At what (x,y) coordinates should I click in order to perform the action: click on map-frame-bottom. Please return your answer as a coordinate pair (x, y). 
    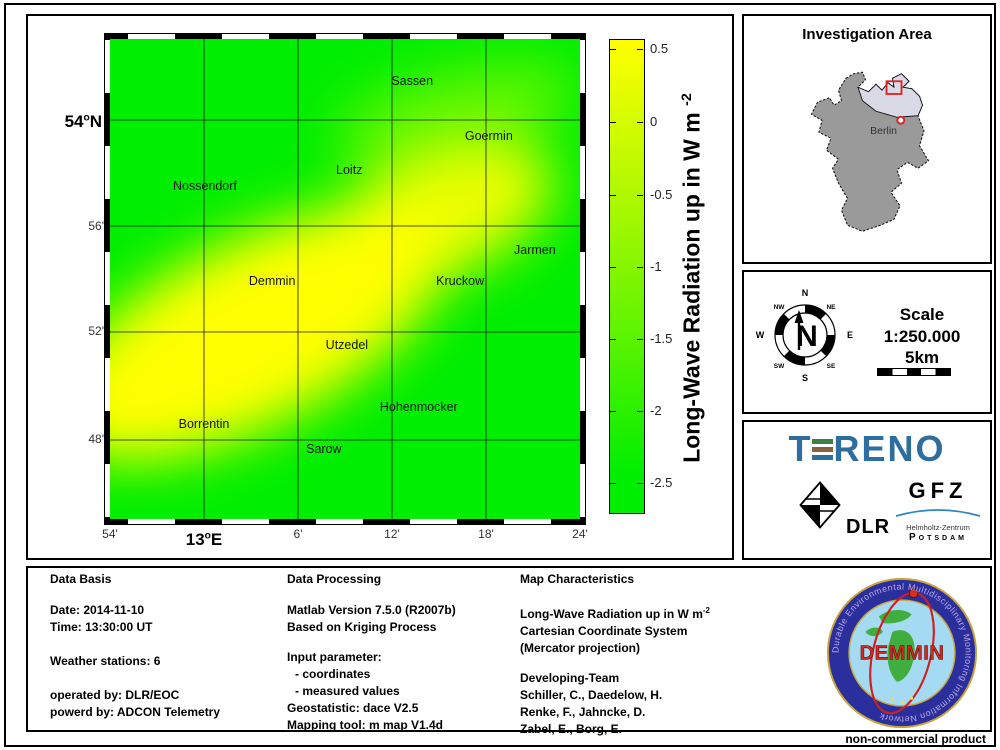
    Looking at the image, I should click on (345, 521).